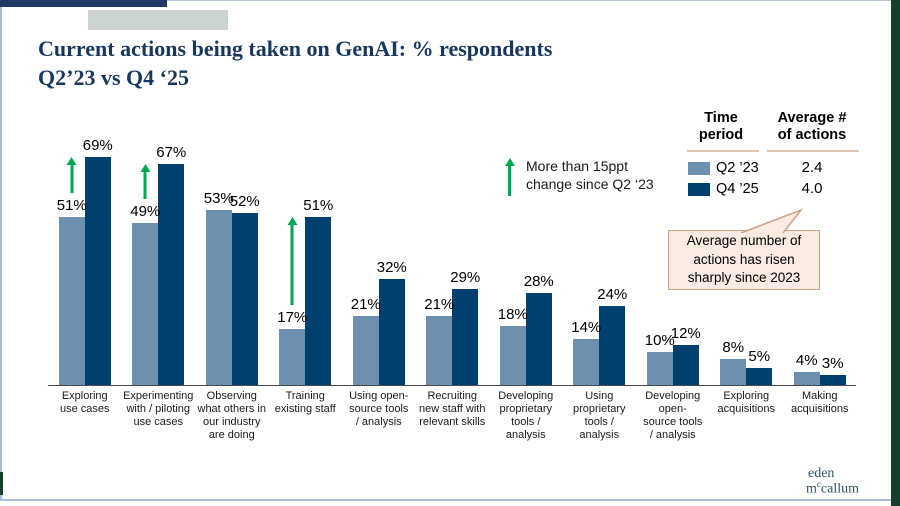  I want to click on right-green-strip, so click(895, 253).